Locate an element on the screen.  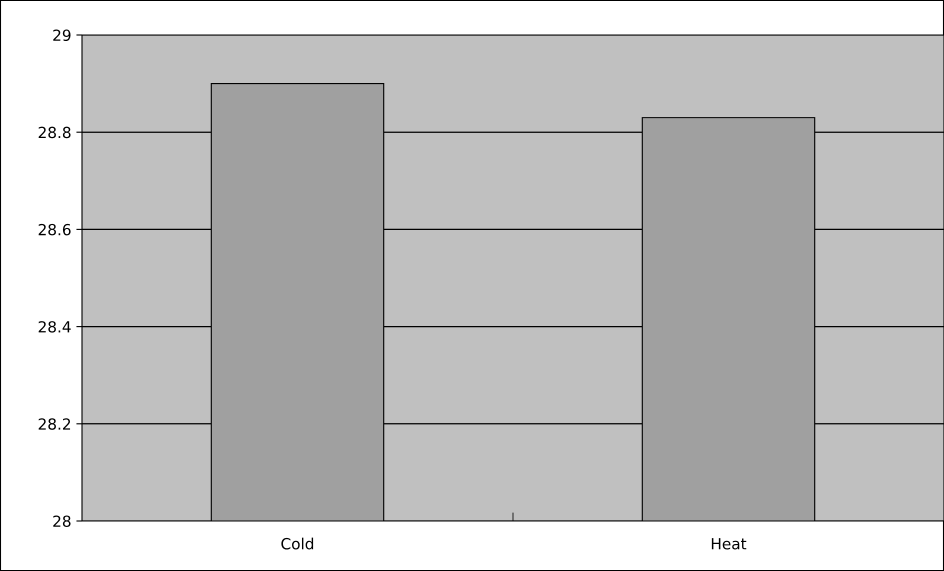
y-tick-label: 28.4 is located at coordinates (54, 327).